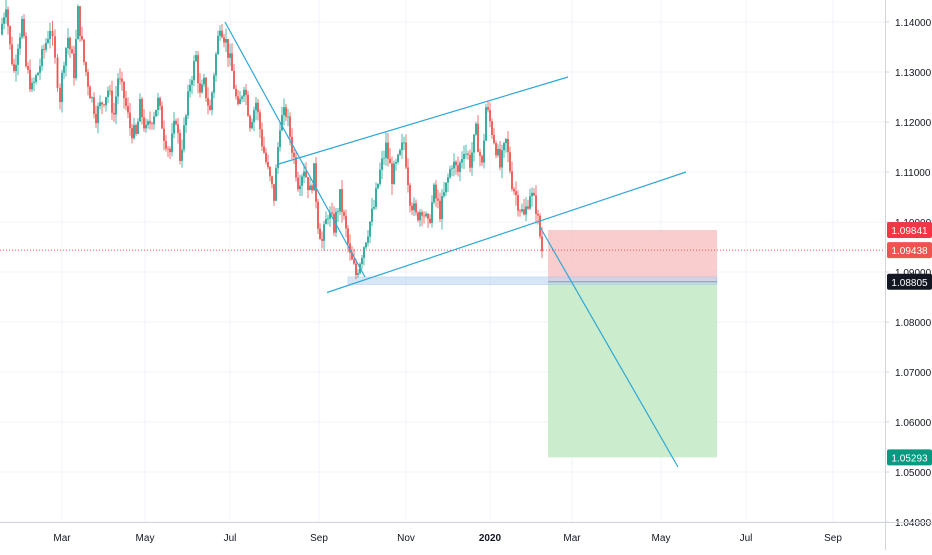  What do you see at coordinates (913, 323) in the screenshot?
I see `y-tick-label: 1.08000` at bounding box center [913, 323].